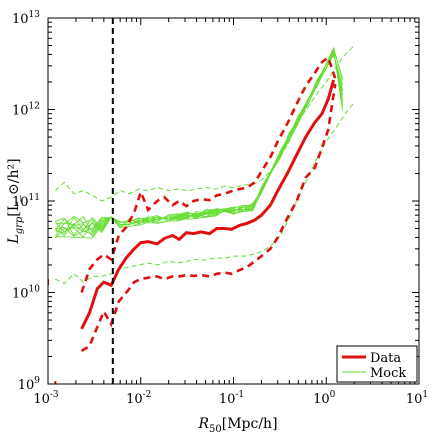 The width and height of the screenshot is (436, 436). I want to click on legend: Data Mock, so click(377, 364).